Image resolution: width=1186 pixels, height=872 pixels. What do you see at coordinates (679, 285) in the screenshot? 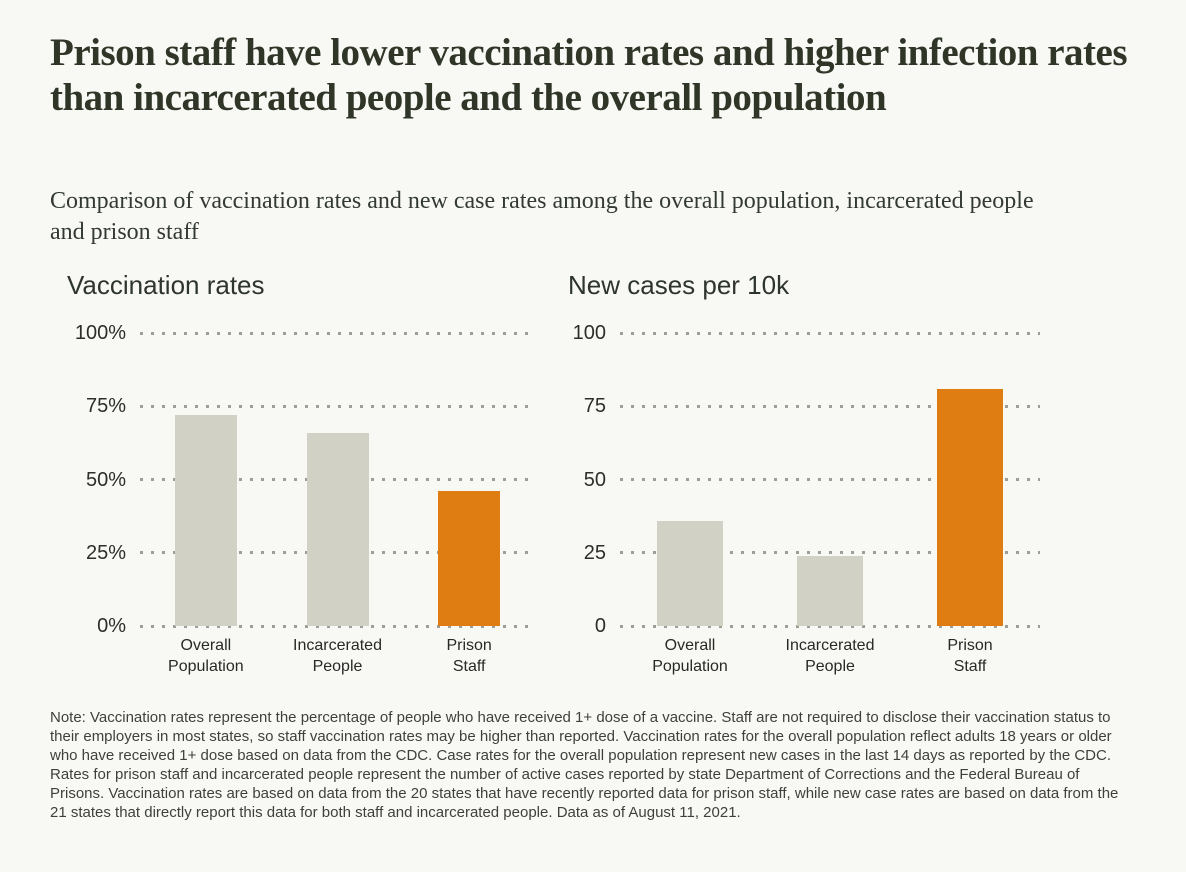
I see `chart-title: New cases per 10k` at bounding box center [679, 285].